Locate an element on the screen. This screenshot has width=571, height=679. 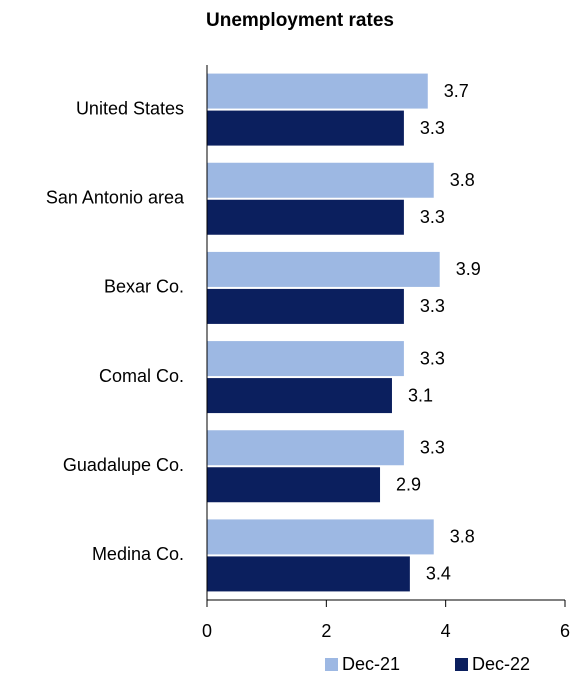
x-tick-label: 4 is located at coordinates (446, 631).